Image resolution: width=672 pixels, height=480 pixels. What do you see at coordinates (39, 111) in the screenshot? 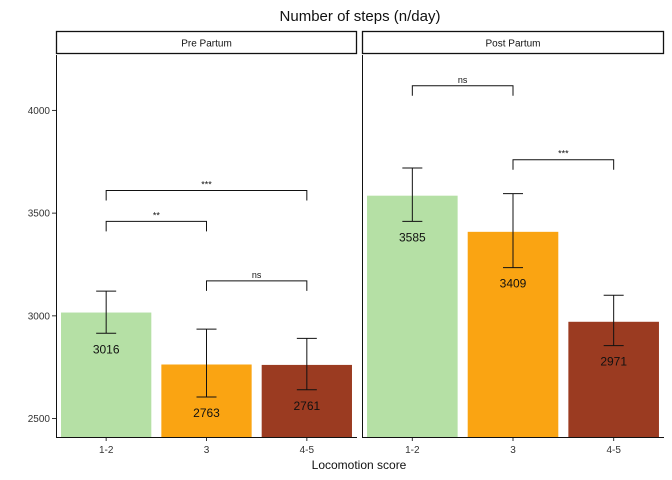
I see `y-tick-label: 4000` at bounding box center [39, 111].